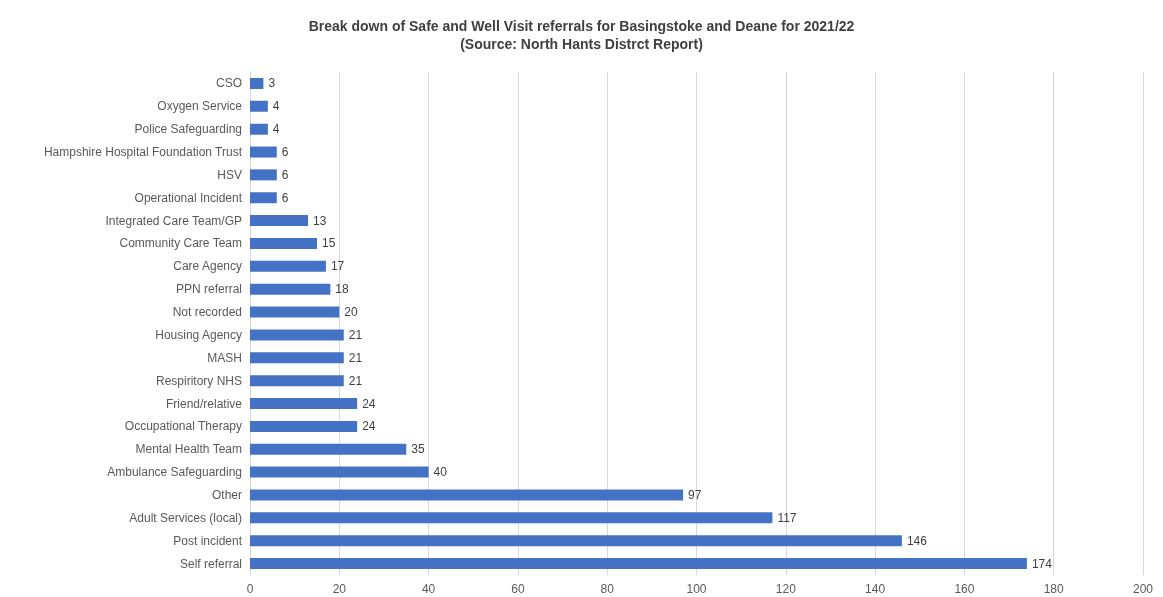 Image resolution: width=1163 pixels, height=597 pixels. I want to click on y-tick-label: Ambulance Safeguarding, so click(174, 472).